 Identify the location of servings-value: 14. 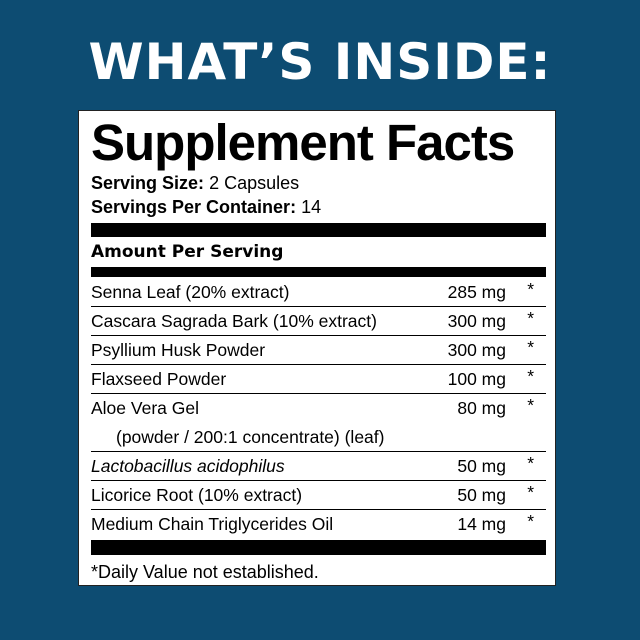
(311, 207).